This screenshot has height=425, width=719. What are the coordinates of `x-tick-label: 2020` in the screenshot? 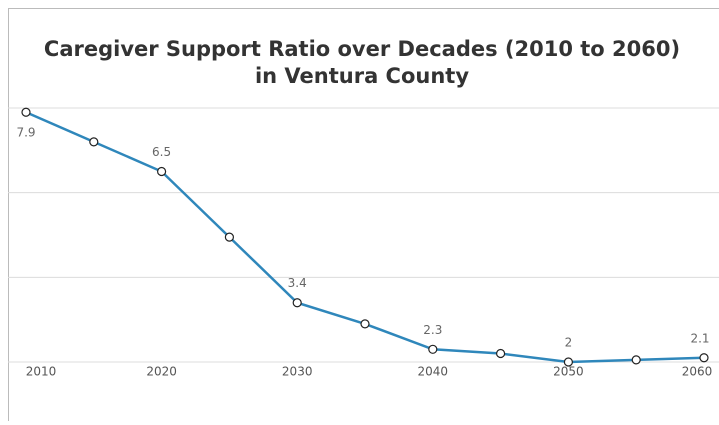 It's located at (161, 372).